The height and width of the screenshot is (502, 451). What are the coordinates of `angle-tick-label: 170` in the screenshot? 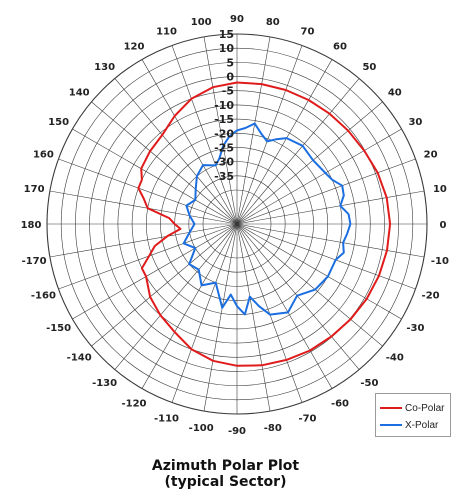 It's located at (34, 189).